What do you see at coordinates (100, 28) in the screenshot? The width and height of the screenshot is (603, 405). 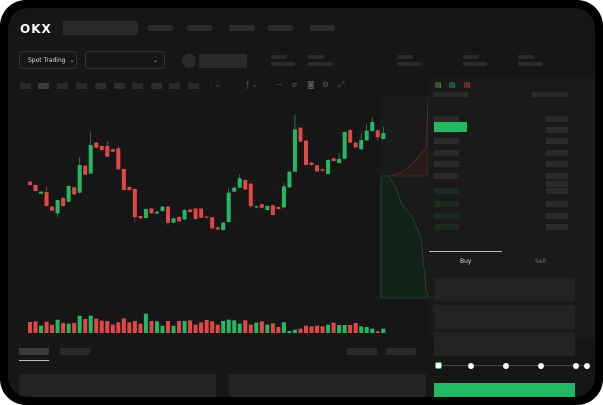 I see `search-bar` at bounding box center [100, 28].